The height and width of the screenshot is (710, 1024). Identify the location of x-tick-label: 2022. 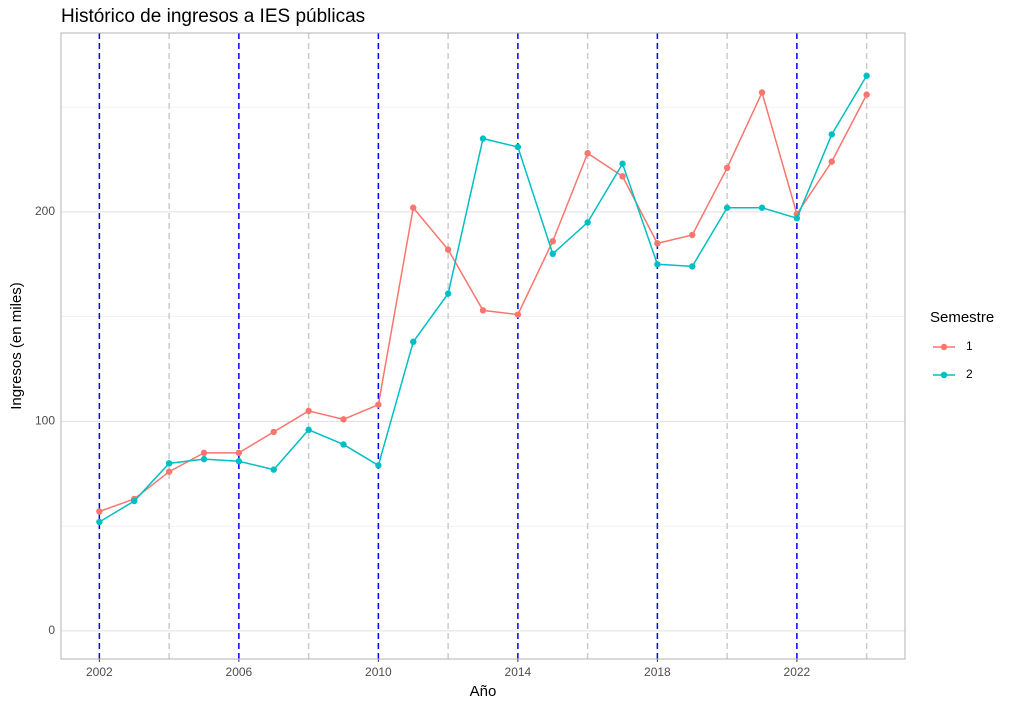
(797, 672).